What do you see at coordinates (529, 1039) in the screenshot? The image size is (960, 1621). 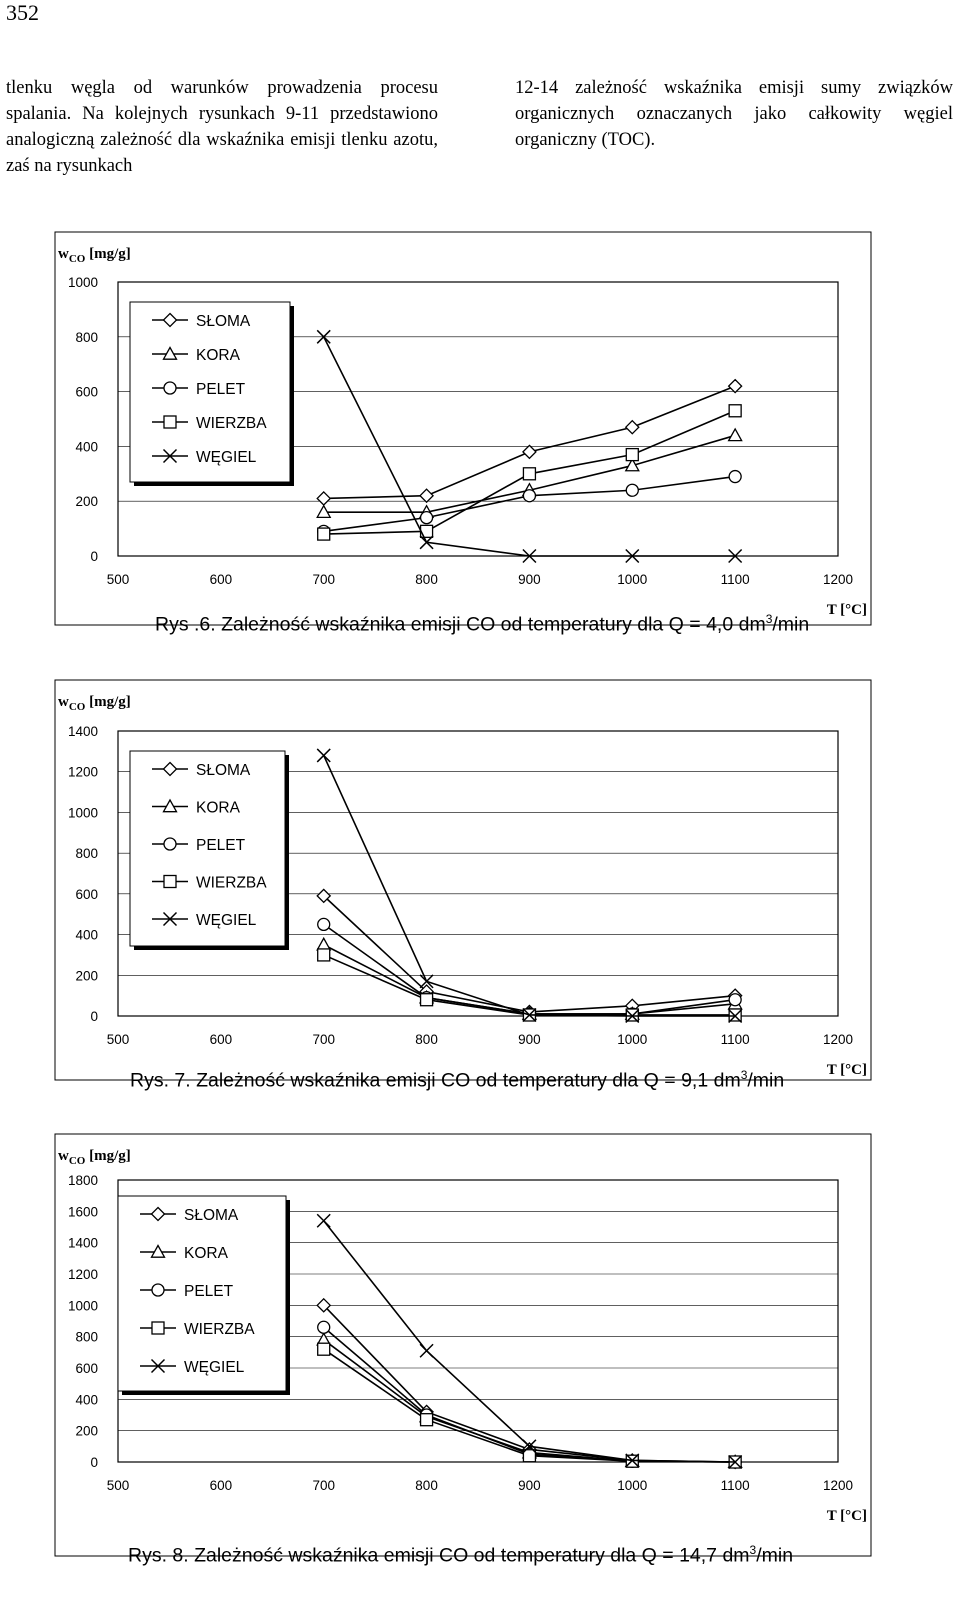 I see `x-tick-label: 900` at bounding box center [529, 1039].